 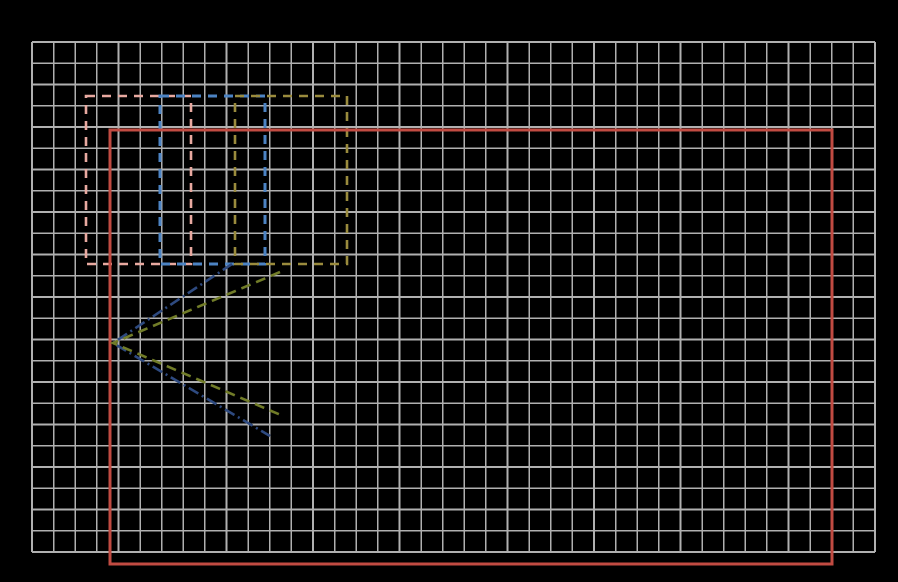 I want to click on blue-dashed-rect, so click(x=212, y=180).